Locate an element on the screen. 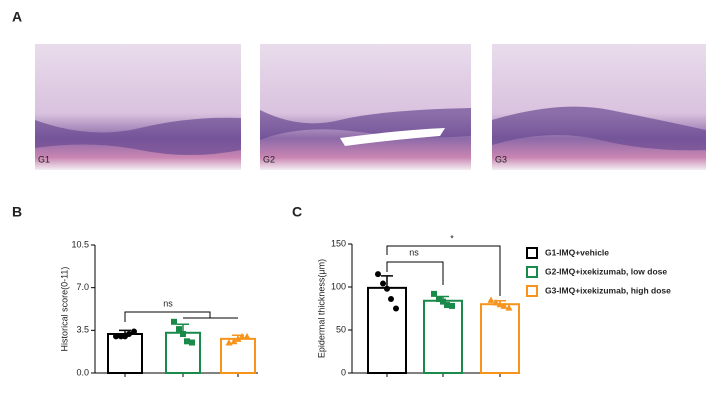 This screenshot has width=725, height=420. y-tick-label: 0.0 is located at coordinates (82, 372).